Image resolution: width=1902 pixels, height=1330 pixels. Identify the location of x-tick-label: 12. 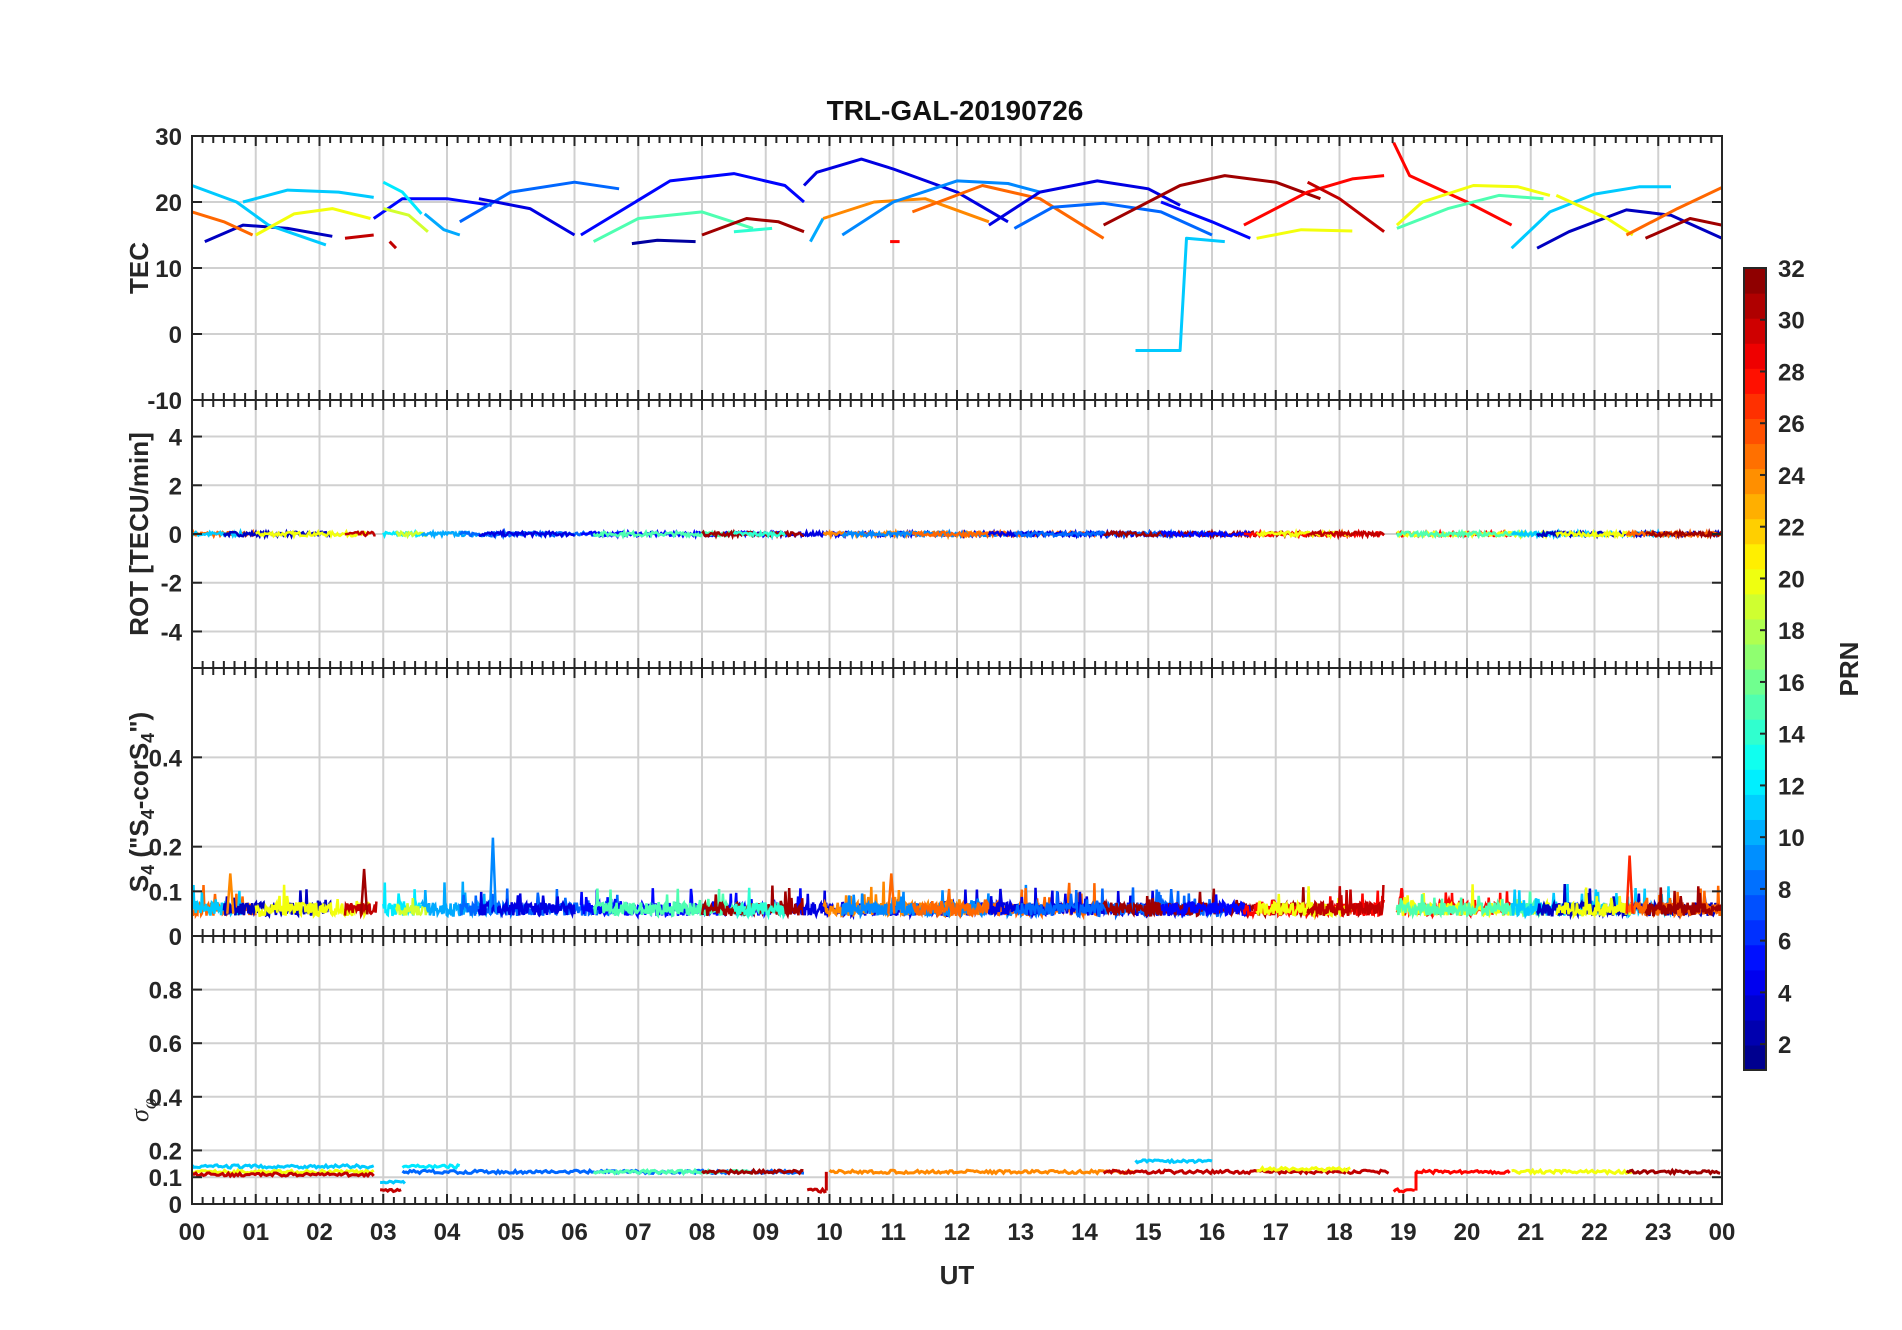
(957, 1232).